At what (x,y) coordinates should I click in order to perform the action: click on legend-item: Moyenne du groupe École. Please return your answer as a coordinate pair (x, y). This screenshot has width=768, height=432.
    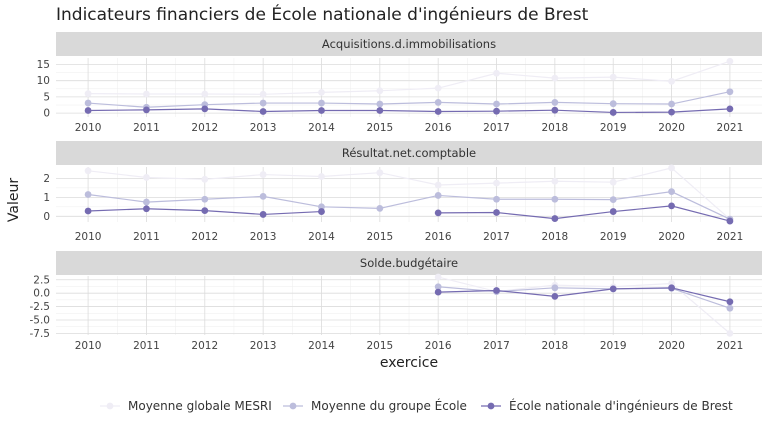
    Looking at the image, I should click on (375, 405).